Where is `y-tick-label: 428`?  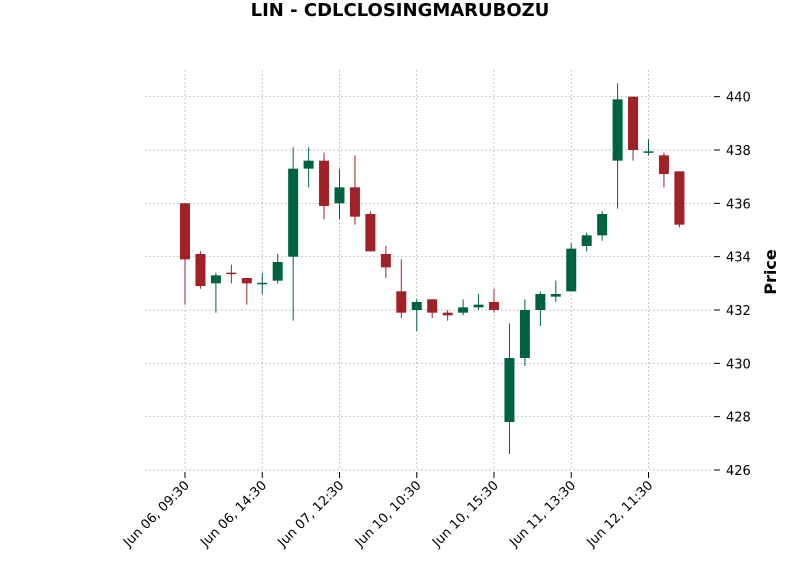
y-tick-label: 428 is located at coordinates (738, 418).